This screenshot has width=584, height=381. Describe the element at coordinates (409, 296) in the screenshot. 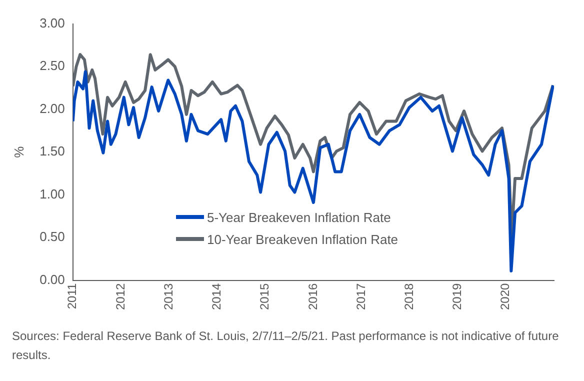

I see `x-tick-label: 2018` at that location.